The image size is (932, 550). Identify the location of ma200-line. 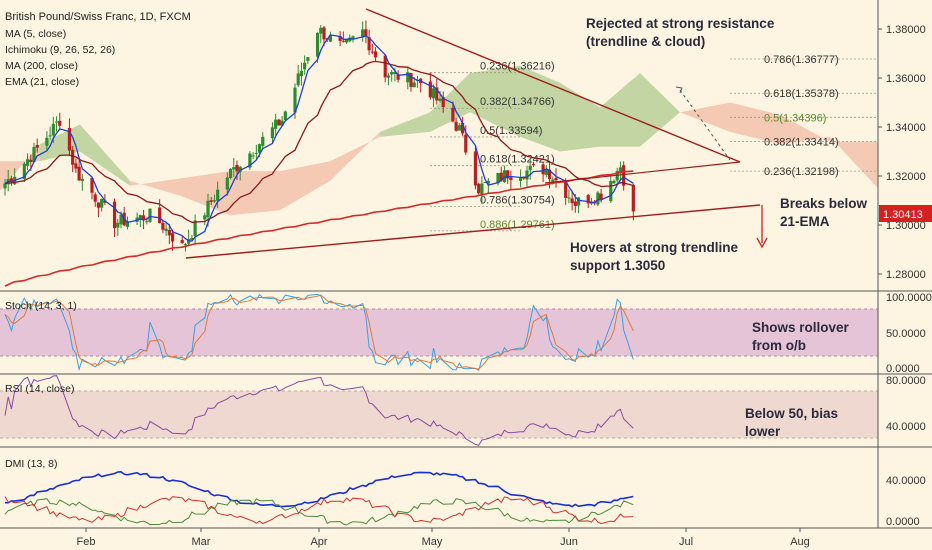
(319, 228).